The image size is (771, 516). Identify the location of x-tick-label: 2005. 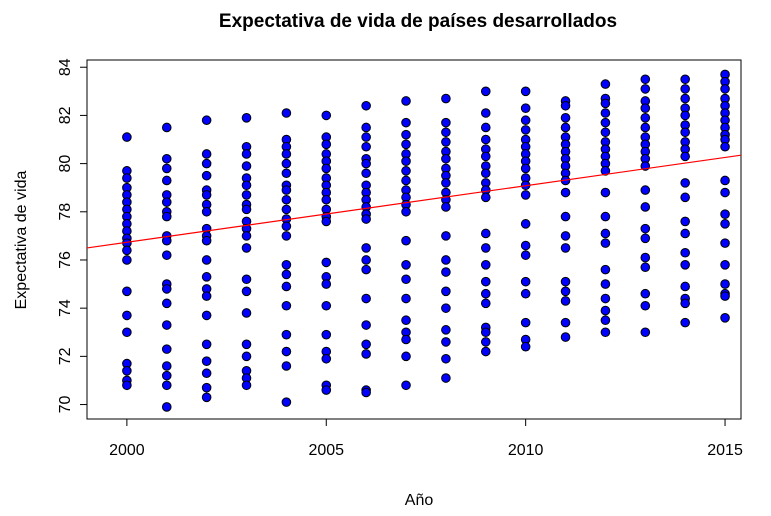
(326, 450).